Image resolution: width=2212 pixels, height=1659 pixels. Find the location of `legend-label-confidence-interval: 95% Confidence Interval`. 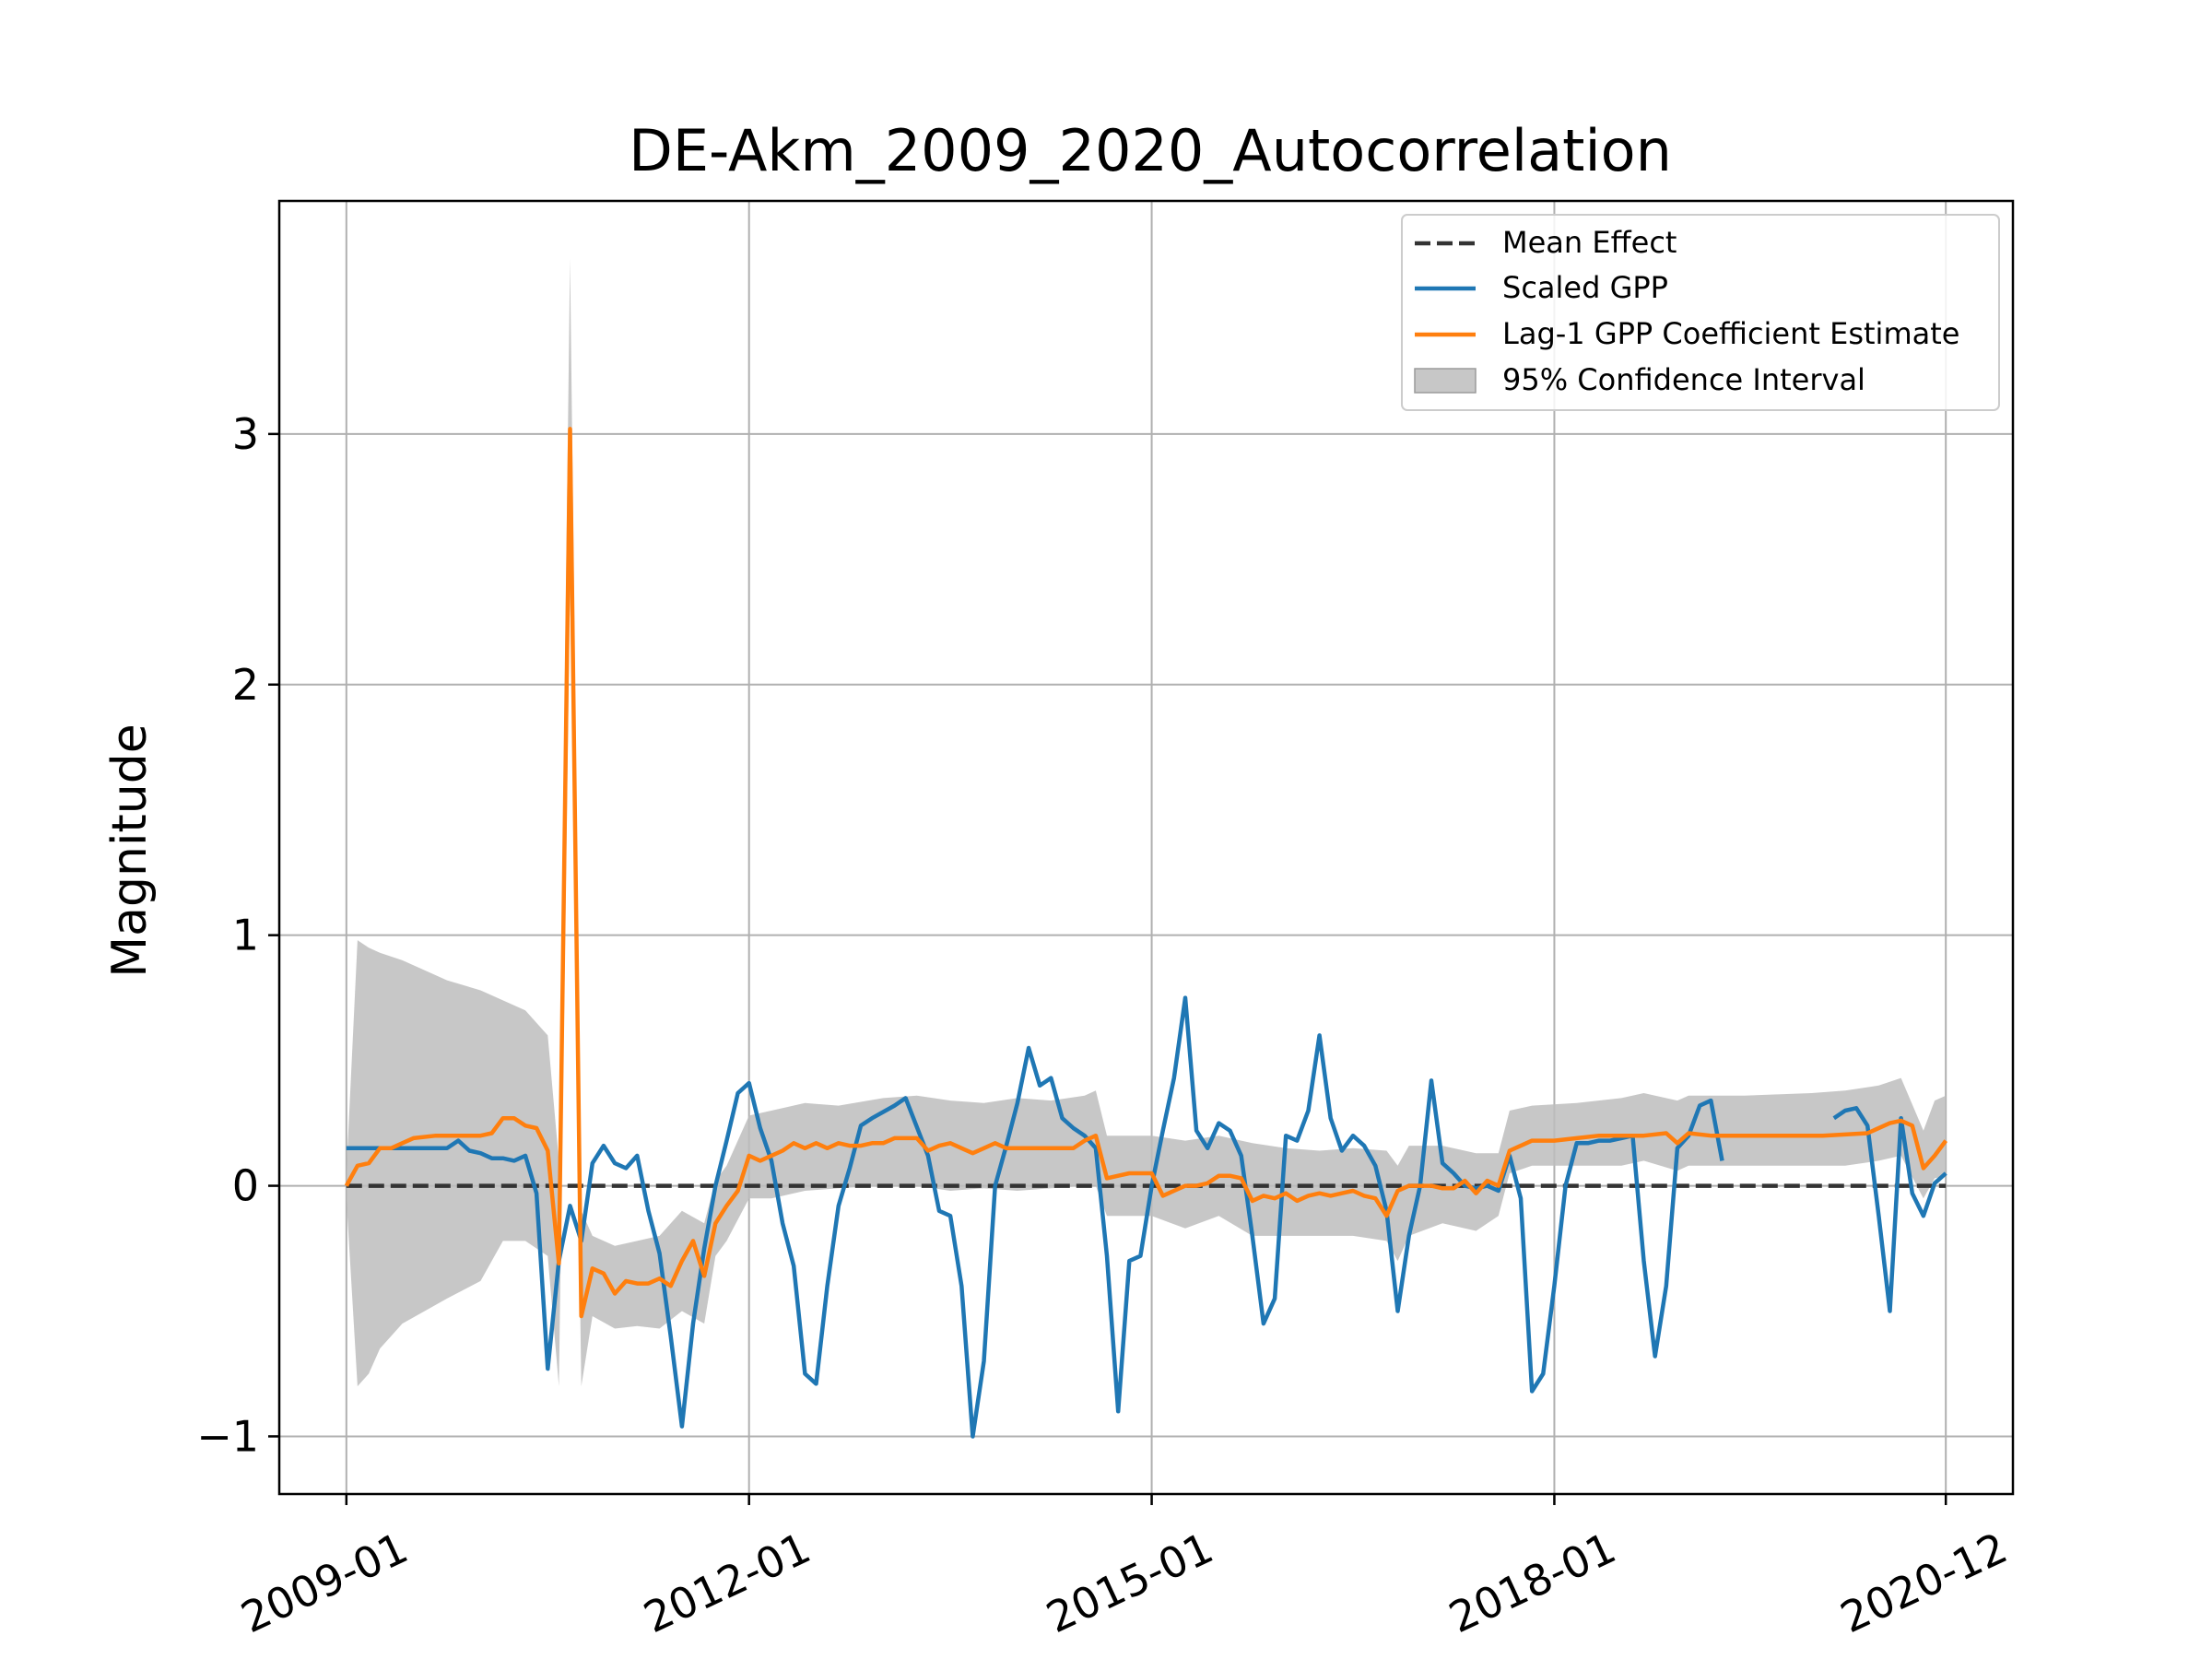

legend-label-confidence-interval: 95% Confidence Interval is located at coordinates (1683, 379).